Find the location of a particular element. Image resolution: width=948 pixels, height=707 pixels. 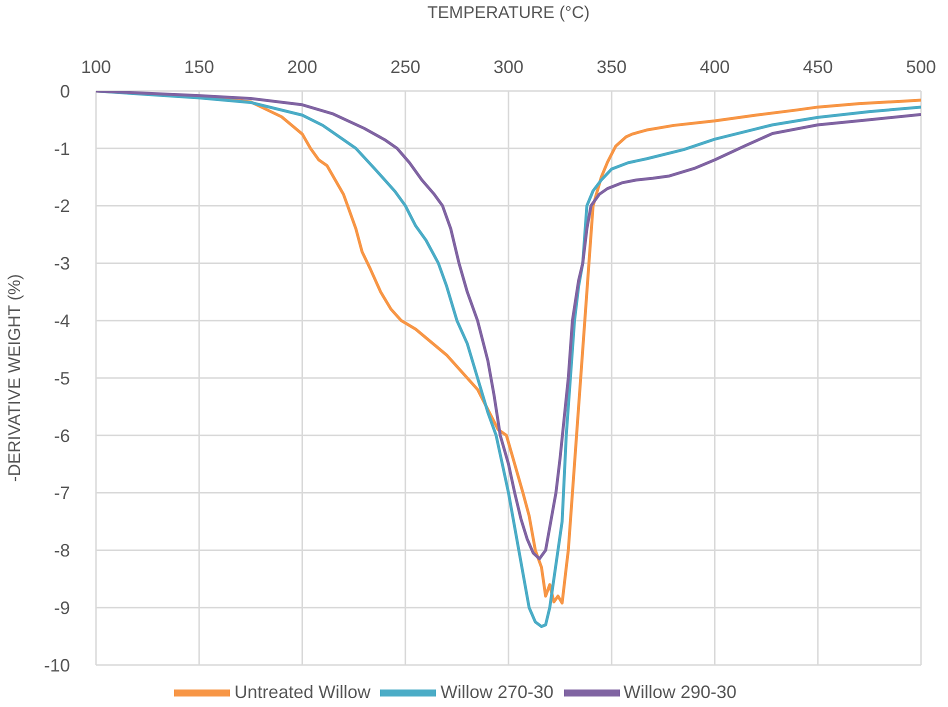

x-tick-label: 250 is located at coordinates (405, 67).